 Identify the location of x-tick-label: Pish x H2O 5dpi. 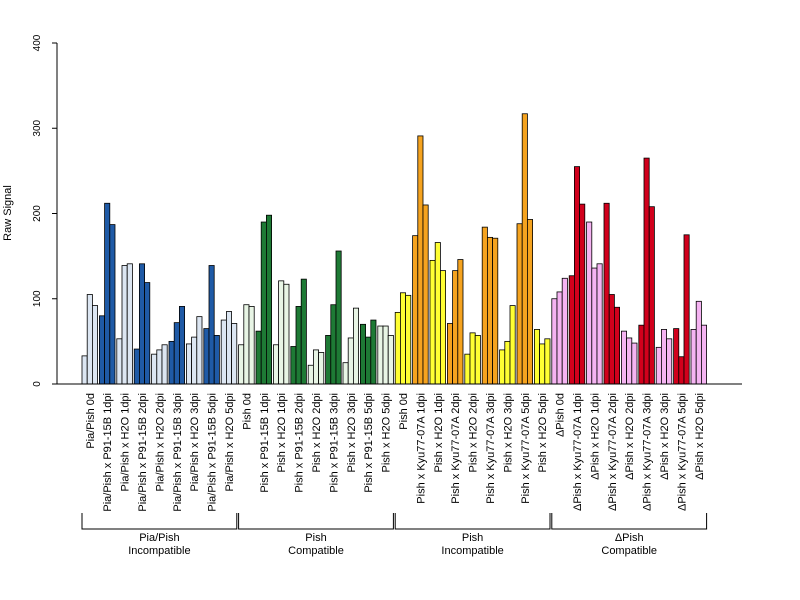
(387, 432).